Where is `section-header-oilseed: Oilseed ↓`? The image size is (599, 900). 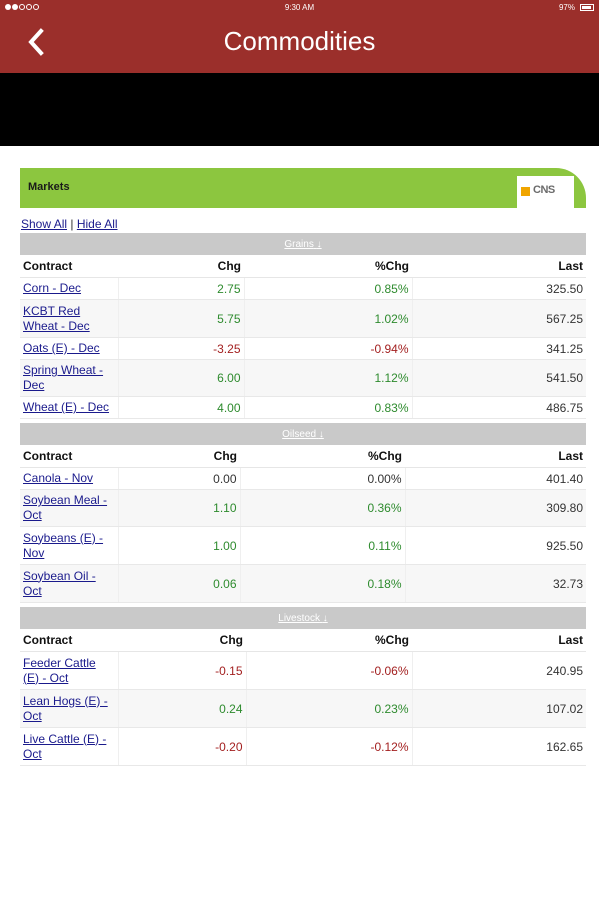 section-header-oilseed: Oilseed ↓ is located at coordinates (303, 434).